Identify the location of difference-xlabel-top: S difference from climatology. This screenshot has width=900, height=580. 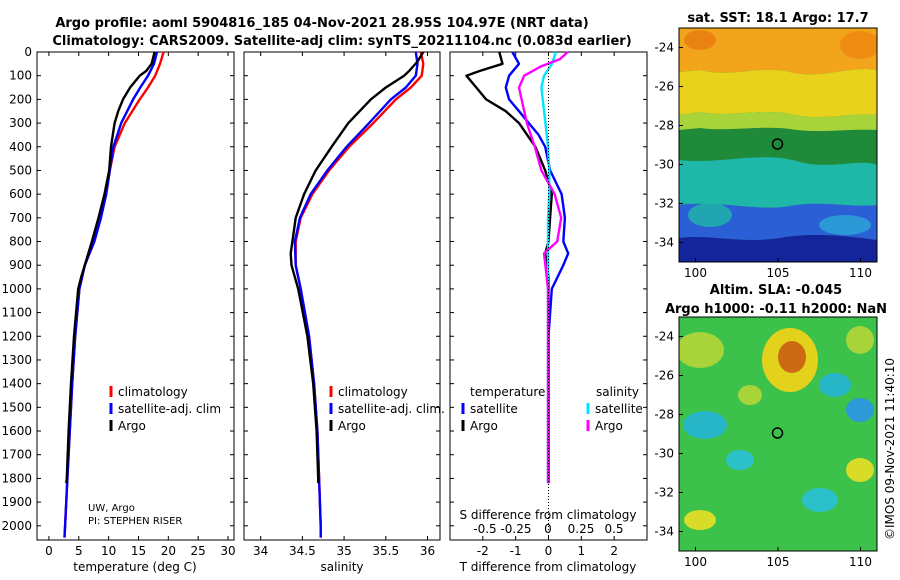
(548, 515).